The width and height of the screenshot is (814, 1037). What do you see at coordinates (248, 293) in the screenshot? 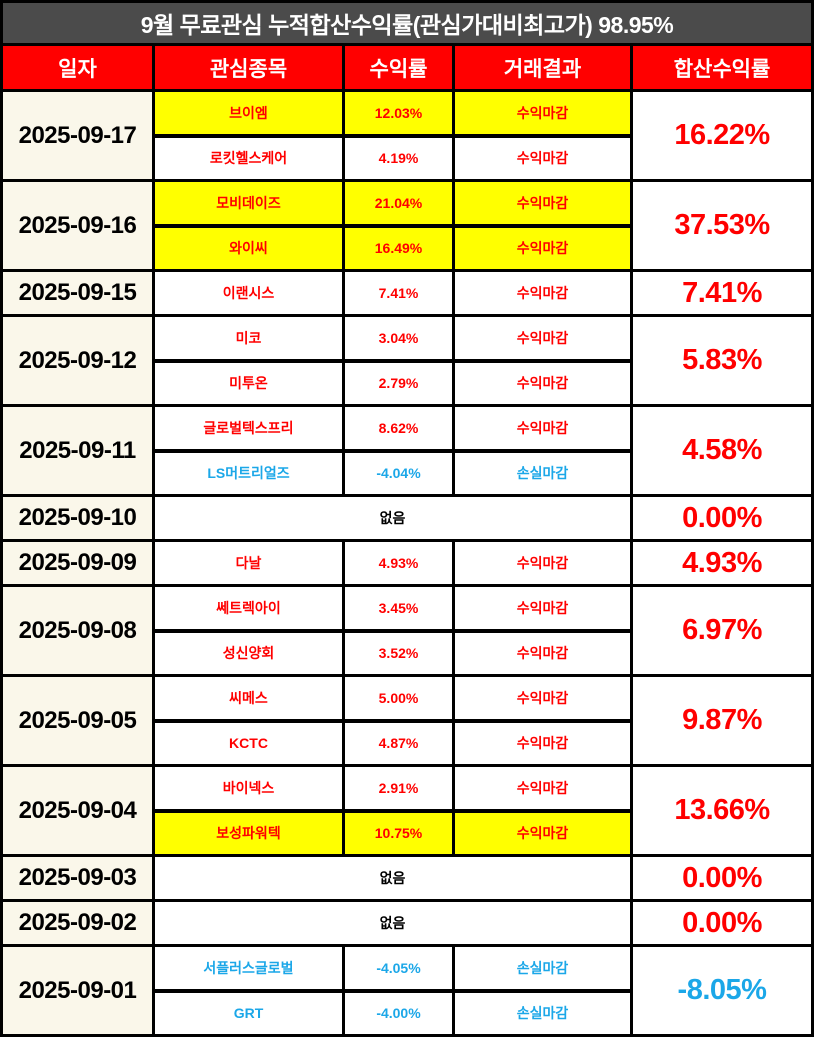
I see `stock-name-cell: 이랜시스` at bounding box center [248, 293].